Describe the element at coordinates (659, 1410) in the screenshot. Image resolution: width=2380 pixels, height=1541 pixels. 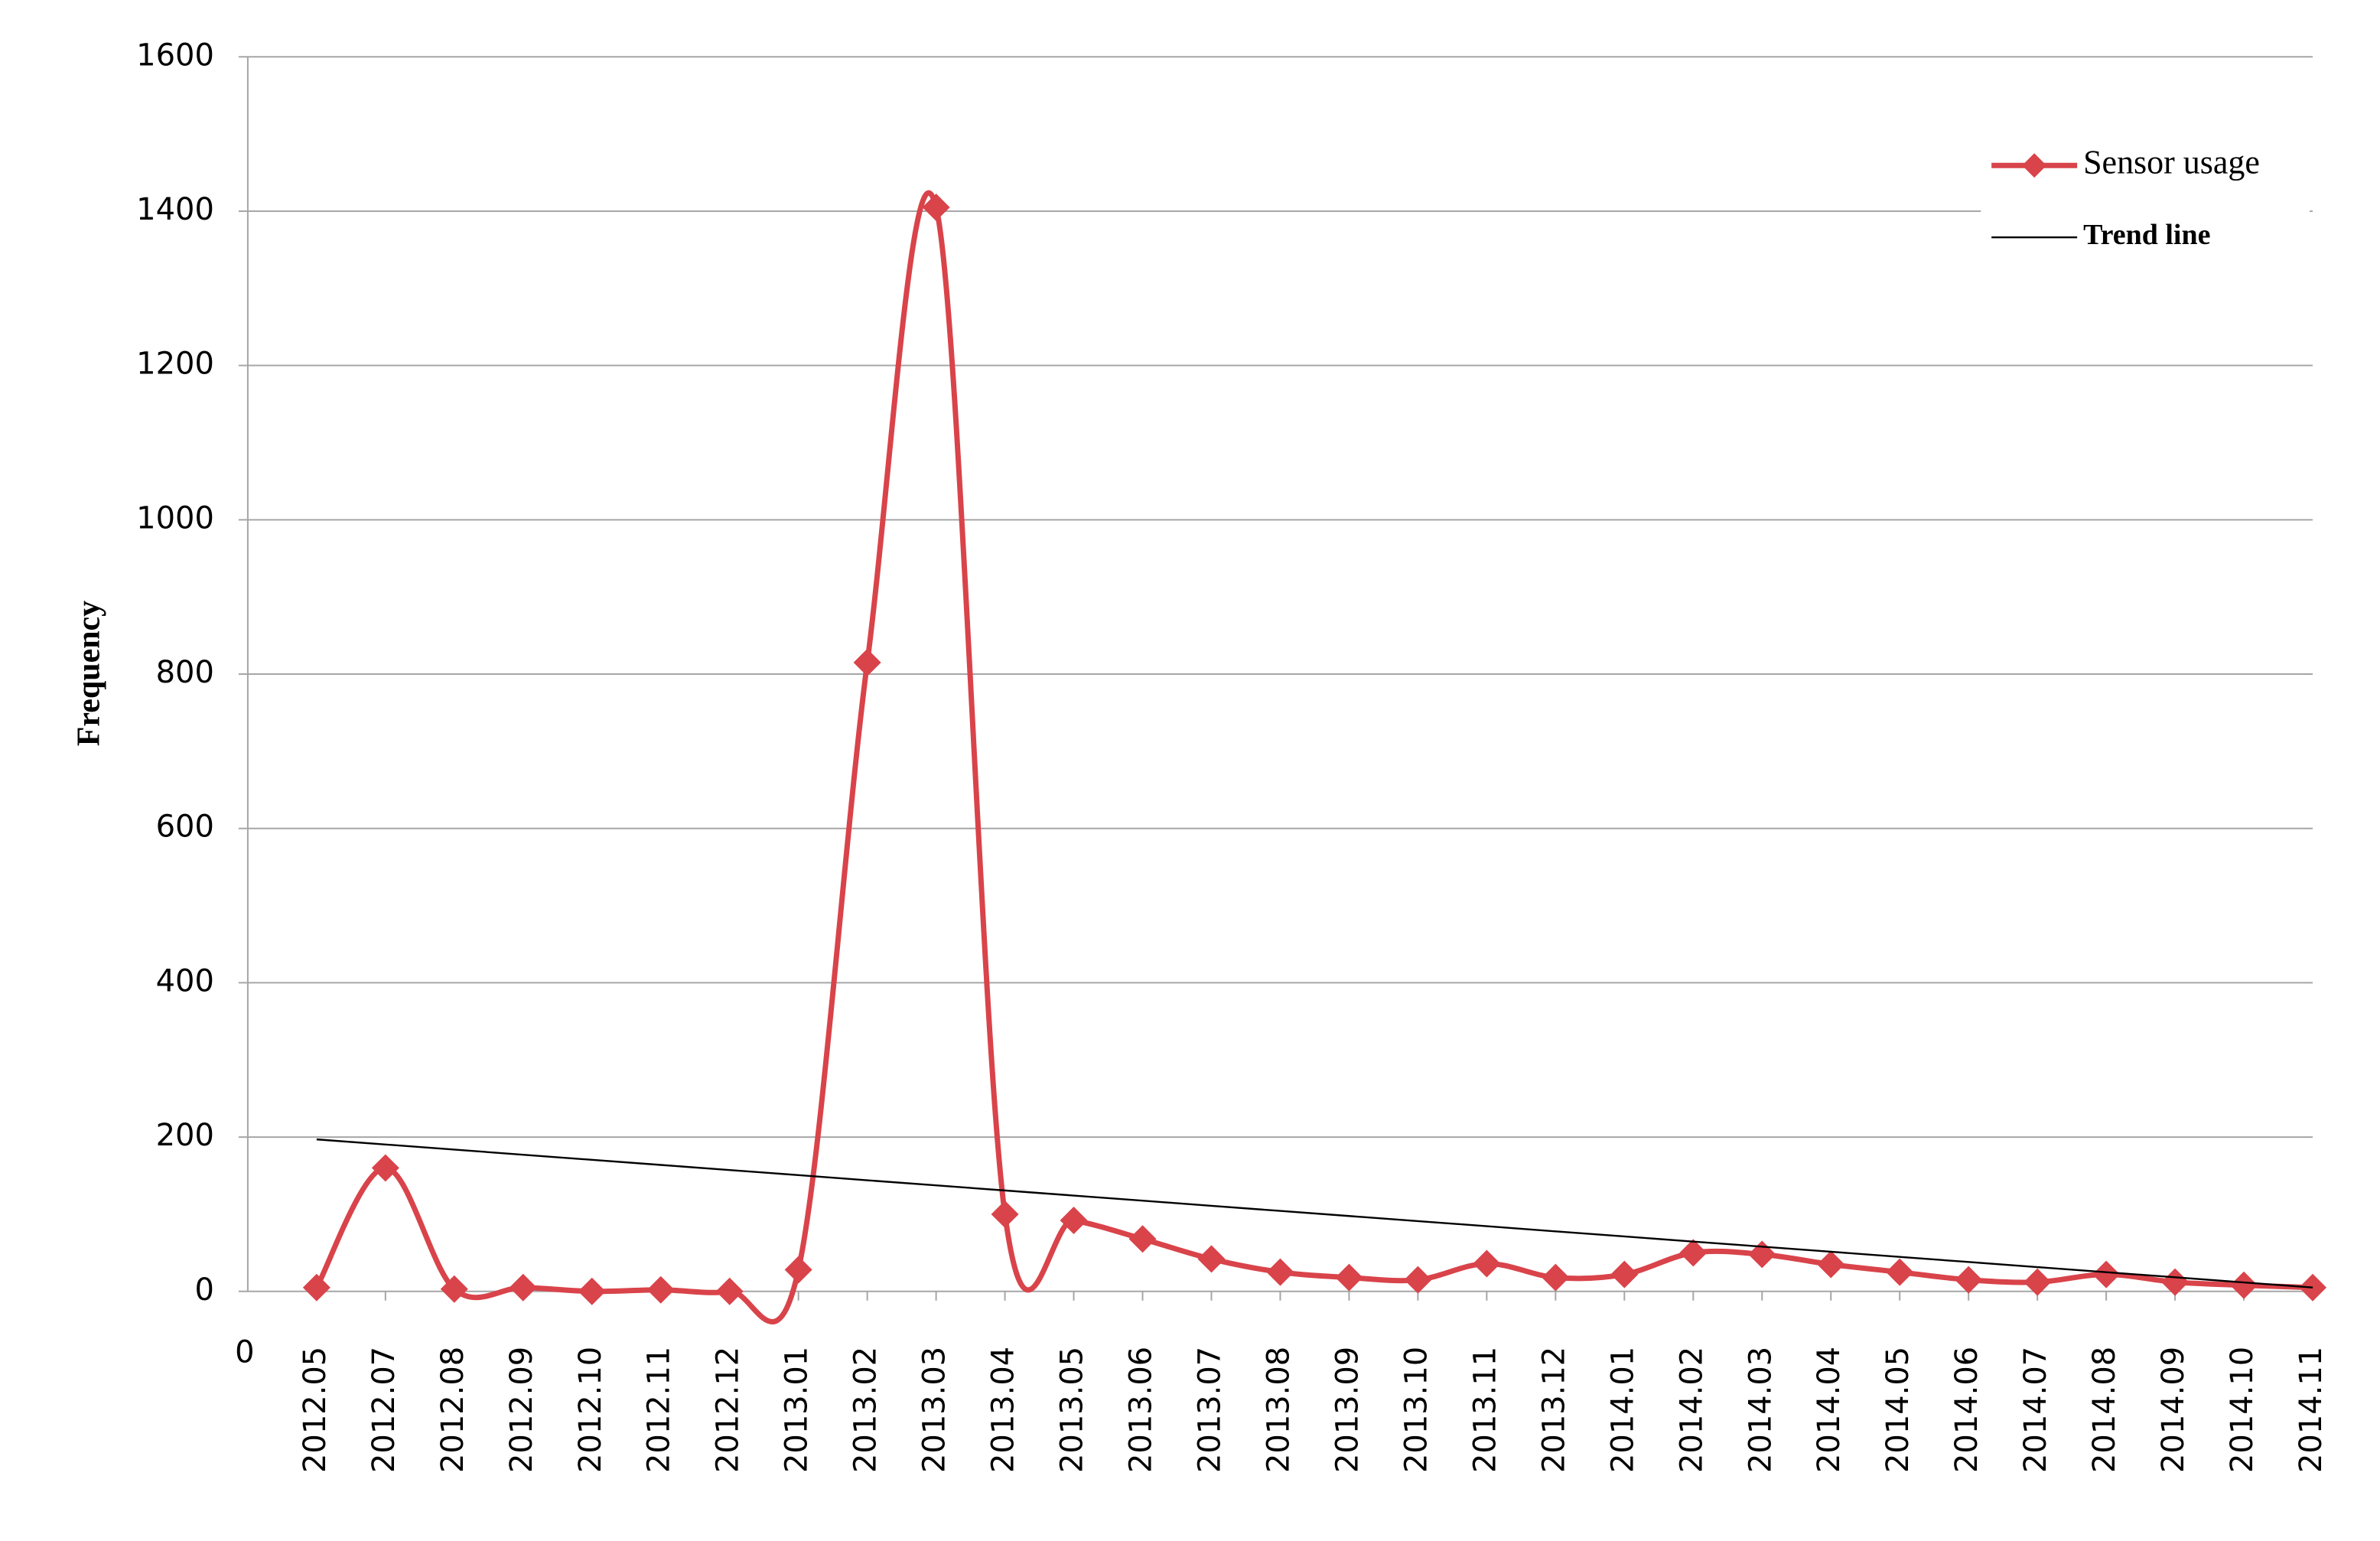
I see `x-tick-label: 2012.11` at that location.